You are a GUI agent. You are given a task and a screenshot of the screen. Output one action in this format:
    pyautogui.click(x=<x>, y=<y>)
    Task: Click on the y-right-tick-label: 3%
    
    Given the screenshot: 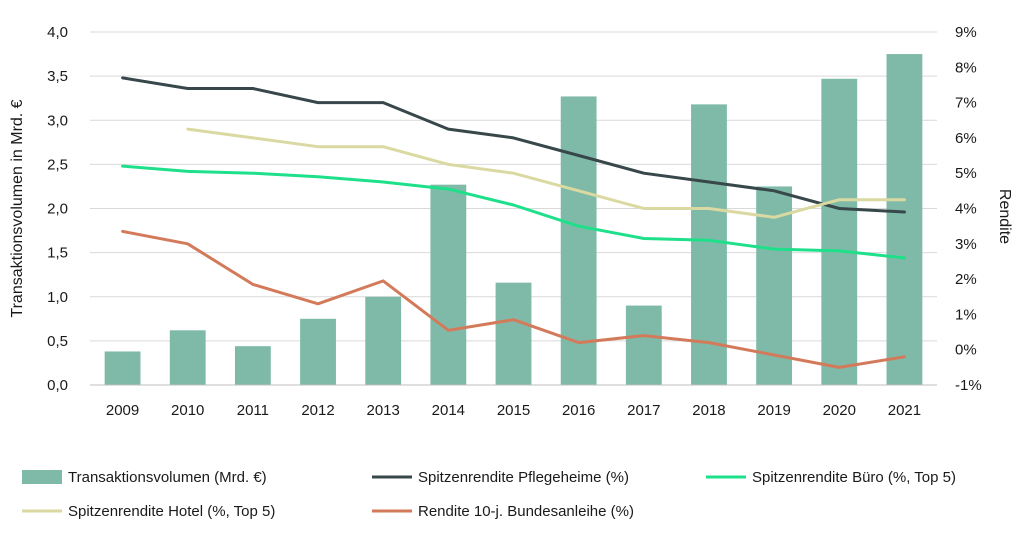 What is the action you would take?
    pyautogui.click(x=966, y=244)
    